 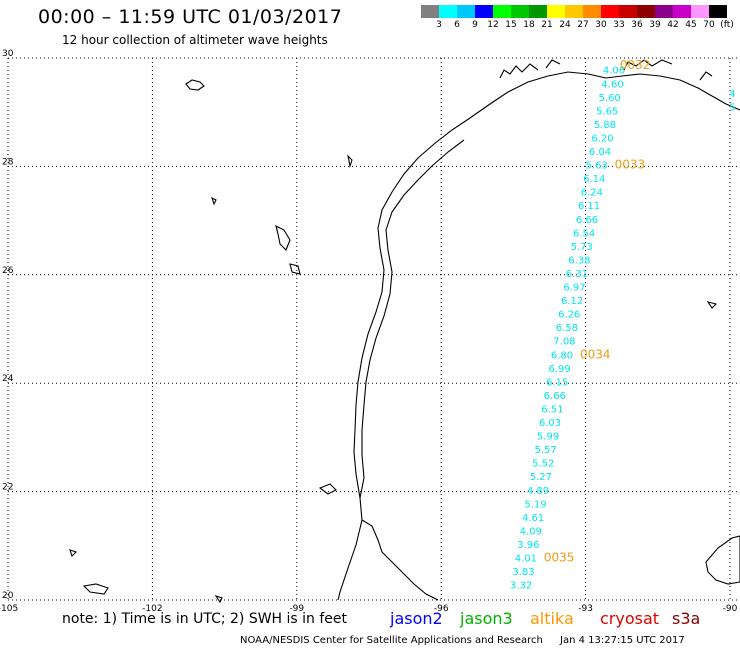 I want to click on pass-number-label: 0035, so click(x=559, y=558).